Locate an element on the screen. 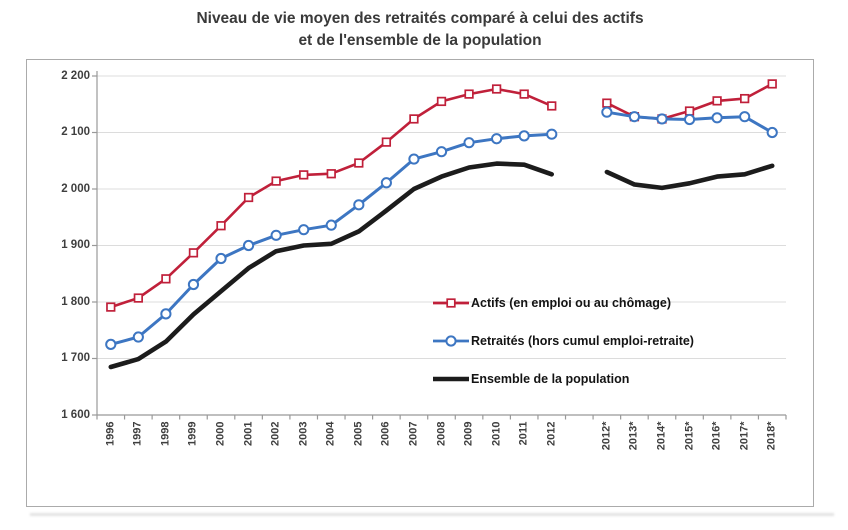 The width and height of the screenshot is (848, 530). x-tick-label: 2001 is located at coordinates (248, 433).